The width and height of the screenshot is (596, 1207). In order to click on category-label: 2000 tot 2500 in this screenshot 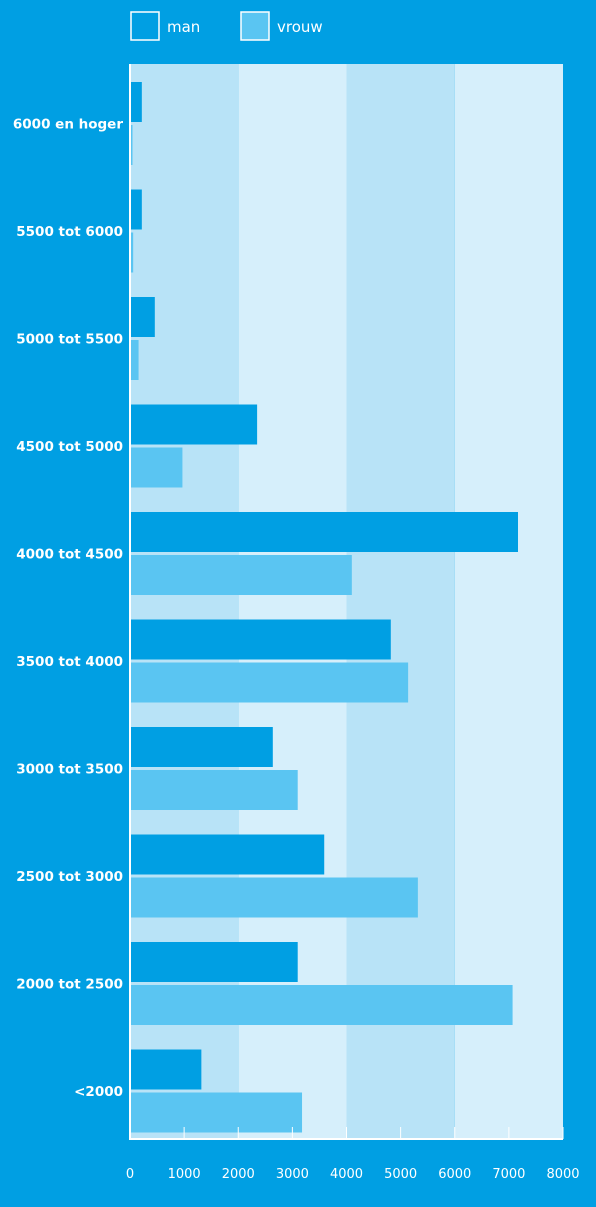, I will do `click(69, 985)`.